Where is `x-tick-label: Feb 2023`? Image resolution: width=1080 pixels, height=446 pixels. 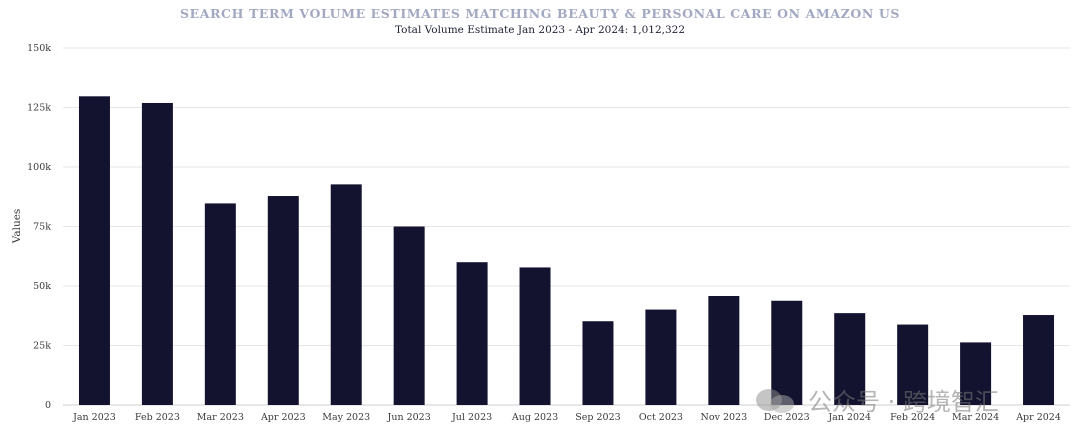
x-tick-label: Feb 2023 is located at coordinates (157, 417).